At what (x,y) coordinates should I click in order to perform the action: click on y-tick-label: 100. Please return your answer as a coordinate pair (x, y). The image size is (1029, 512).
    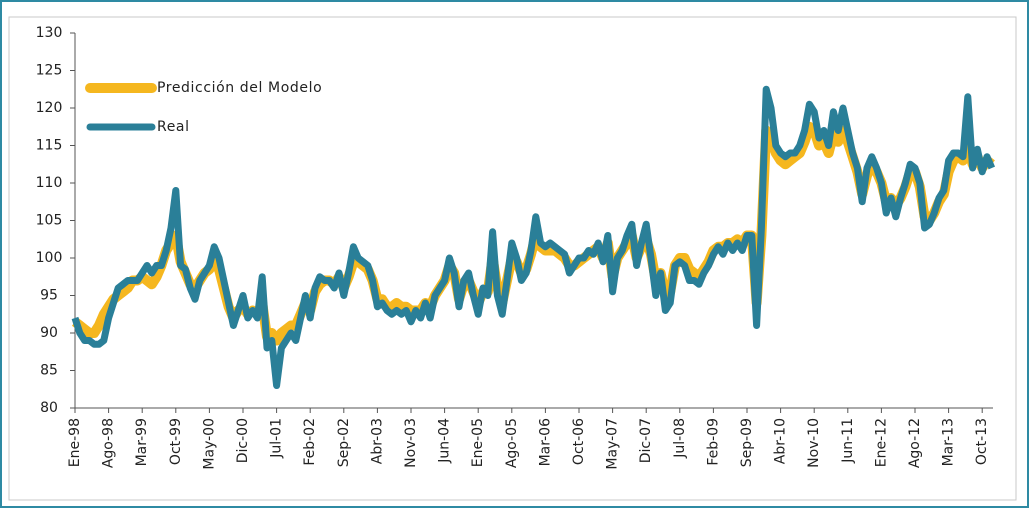
    Looking at the image, I should click on (49, 258).